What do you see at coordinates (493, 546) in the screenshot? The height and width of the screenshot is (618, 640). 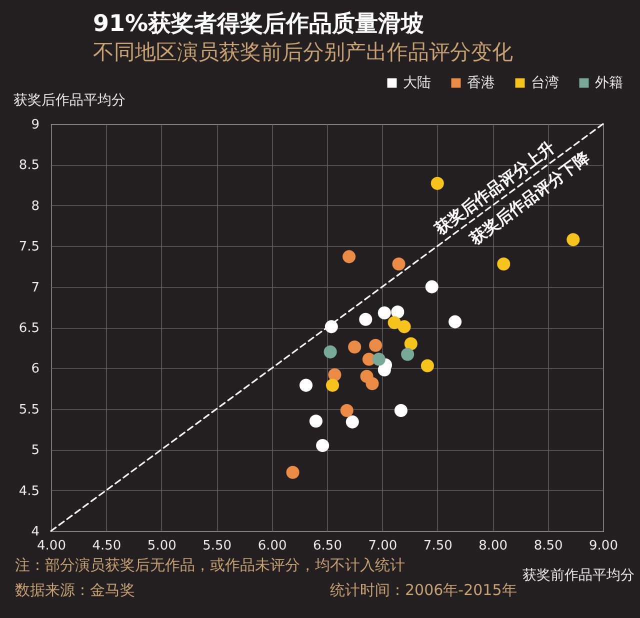 I see `x-tick-label: 8.00` at bounding box center [493, 546].